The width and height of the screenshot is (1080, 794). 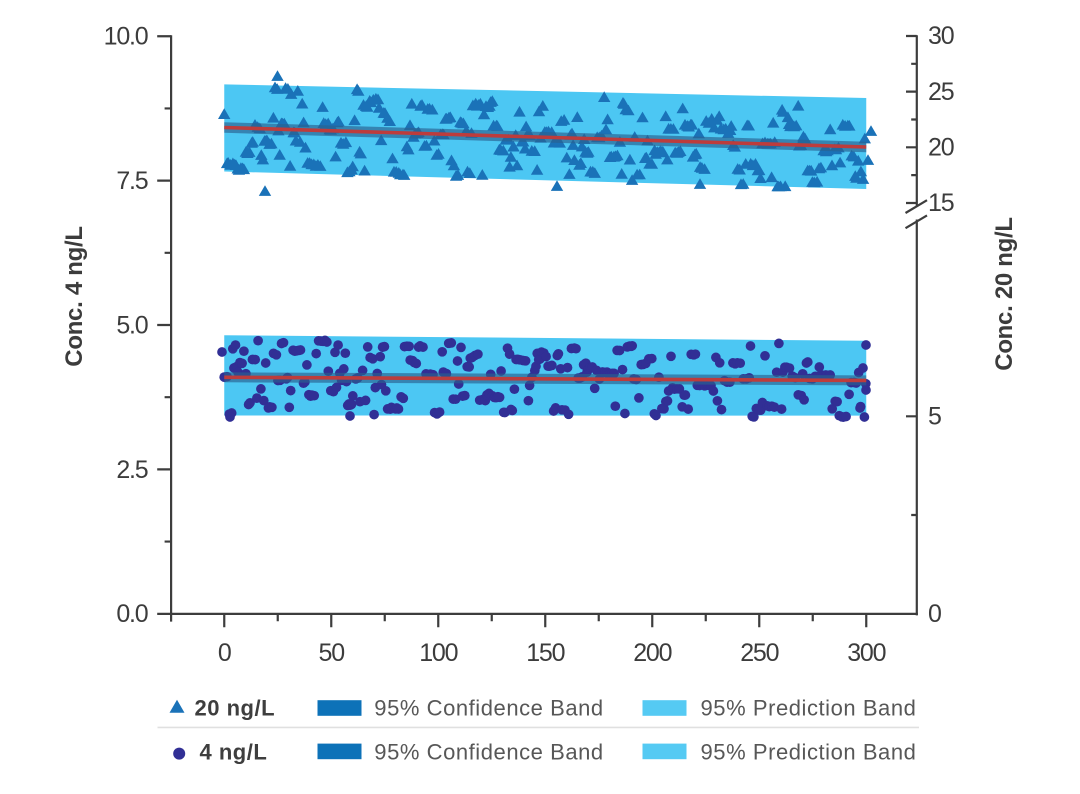 I want to click on svg-text: 4 ng/L, so click(x=234, y=751).